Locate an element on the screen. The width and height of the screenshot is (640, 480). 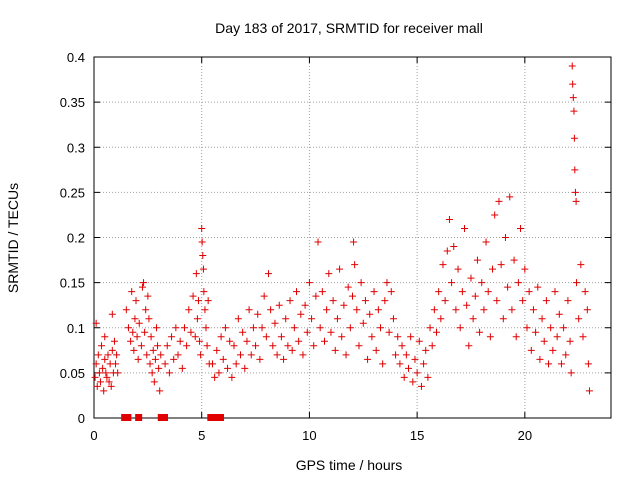
y-tick-label: 0.4 is located at coordinates (76, 57).